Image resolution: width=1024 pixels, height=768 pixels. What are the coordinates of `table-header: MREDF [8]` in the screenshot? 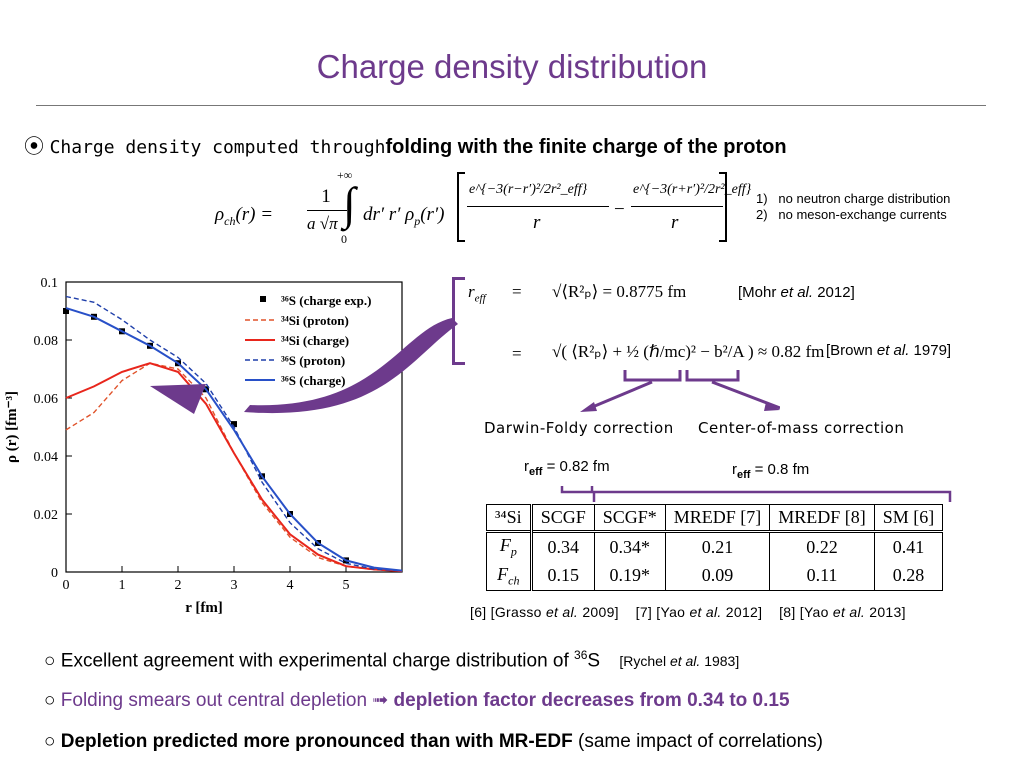 It's located at (822, 518).